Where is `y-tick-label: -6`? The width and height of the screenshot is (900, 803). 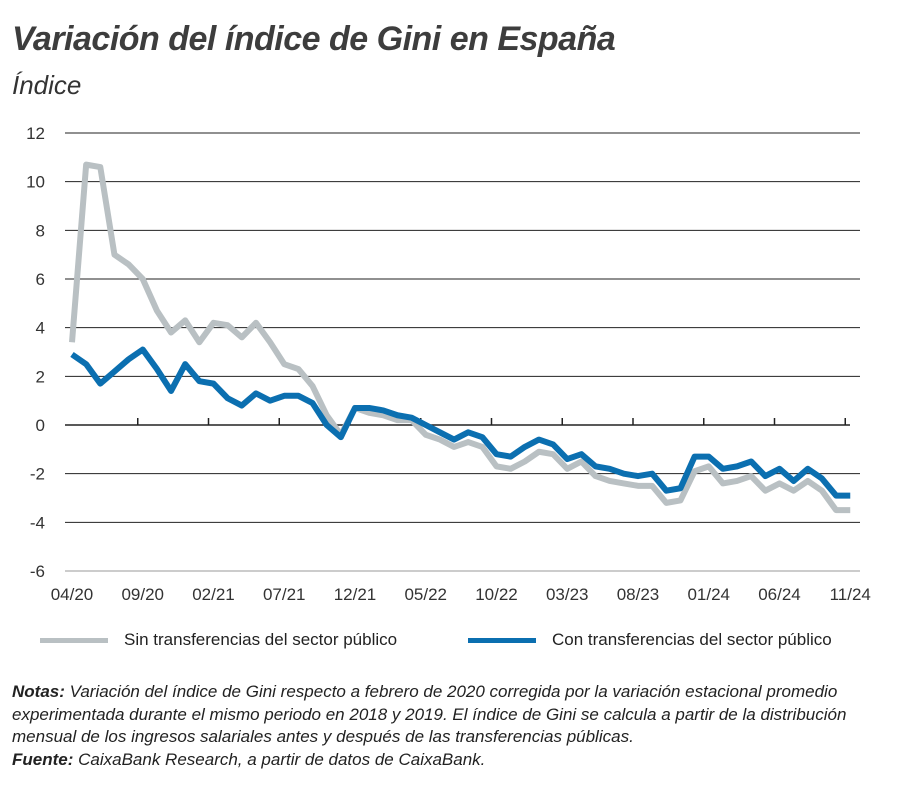 y-tick-label: -6 is located at coordinates (37, 571).